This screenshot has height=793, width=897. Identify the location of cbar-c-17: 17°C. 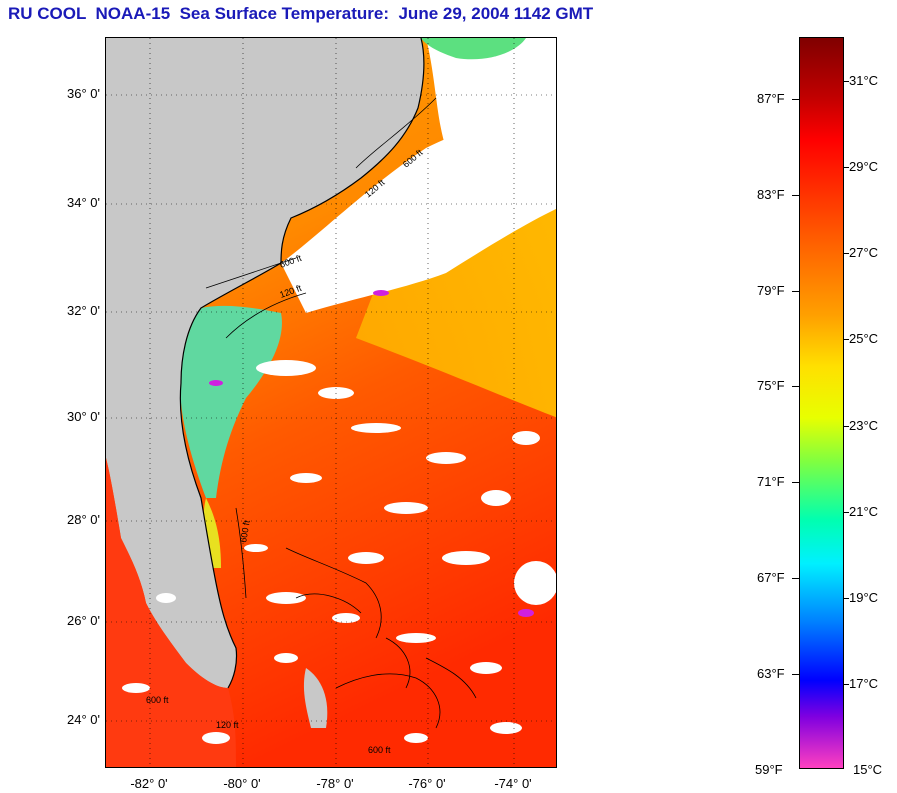
(864, 683).